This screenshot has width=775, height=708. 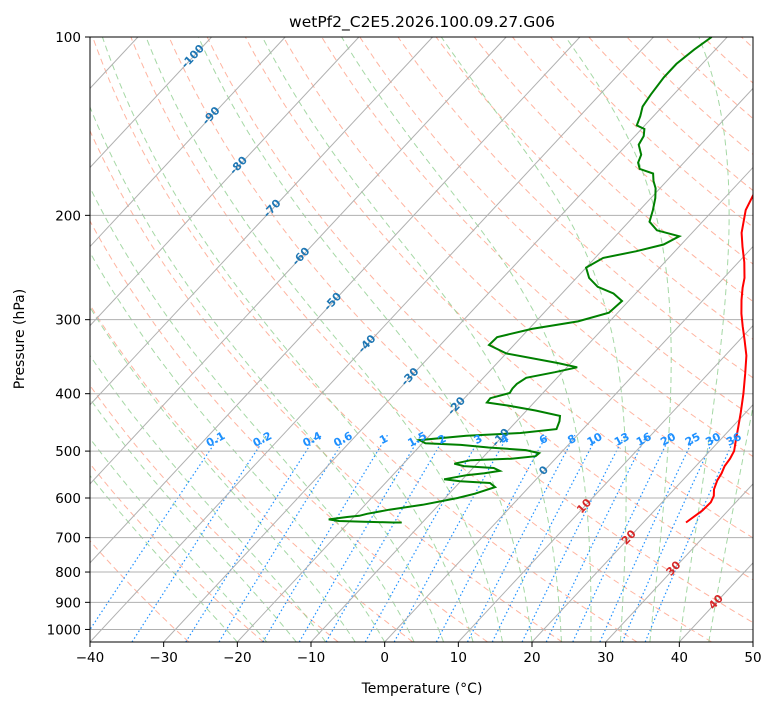 I want to click on x-axis-label: Temperature (°C), so click(x=422, y=689).